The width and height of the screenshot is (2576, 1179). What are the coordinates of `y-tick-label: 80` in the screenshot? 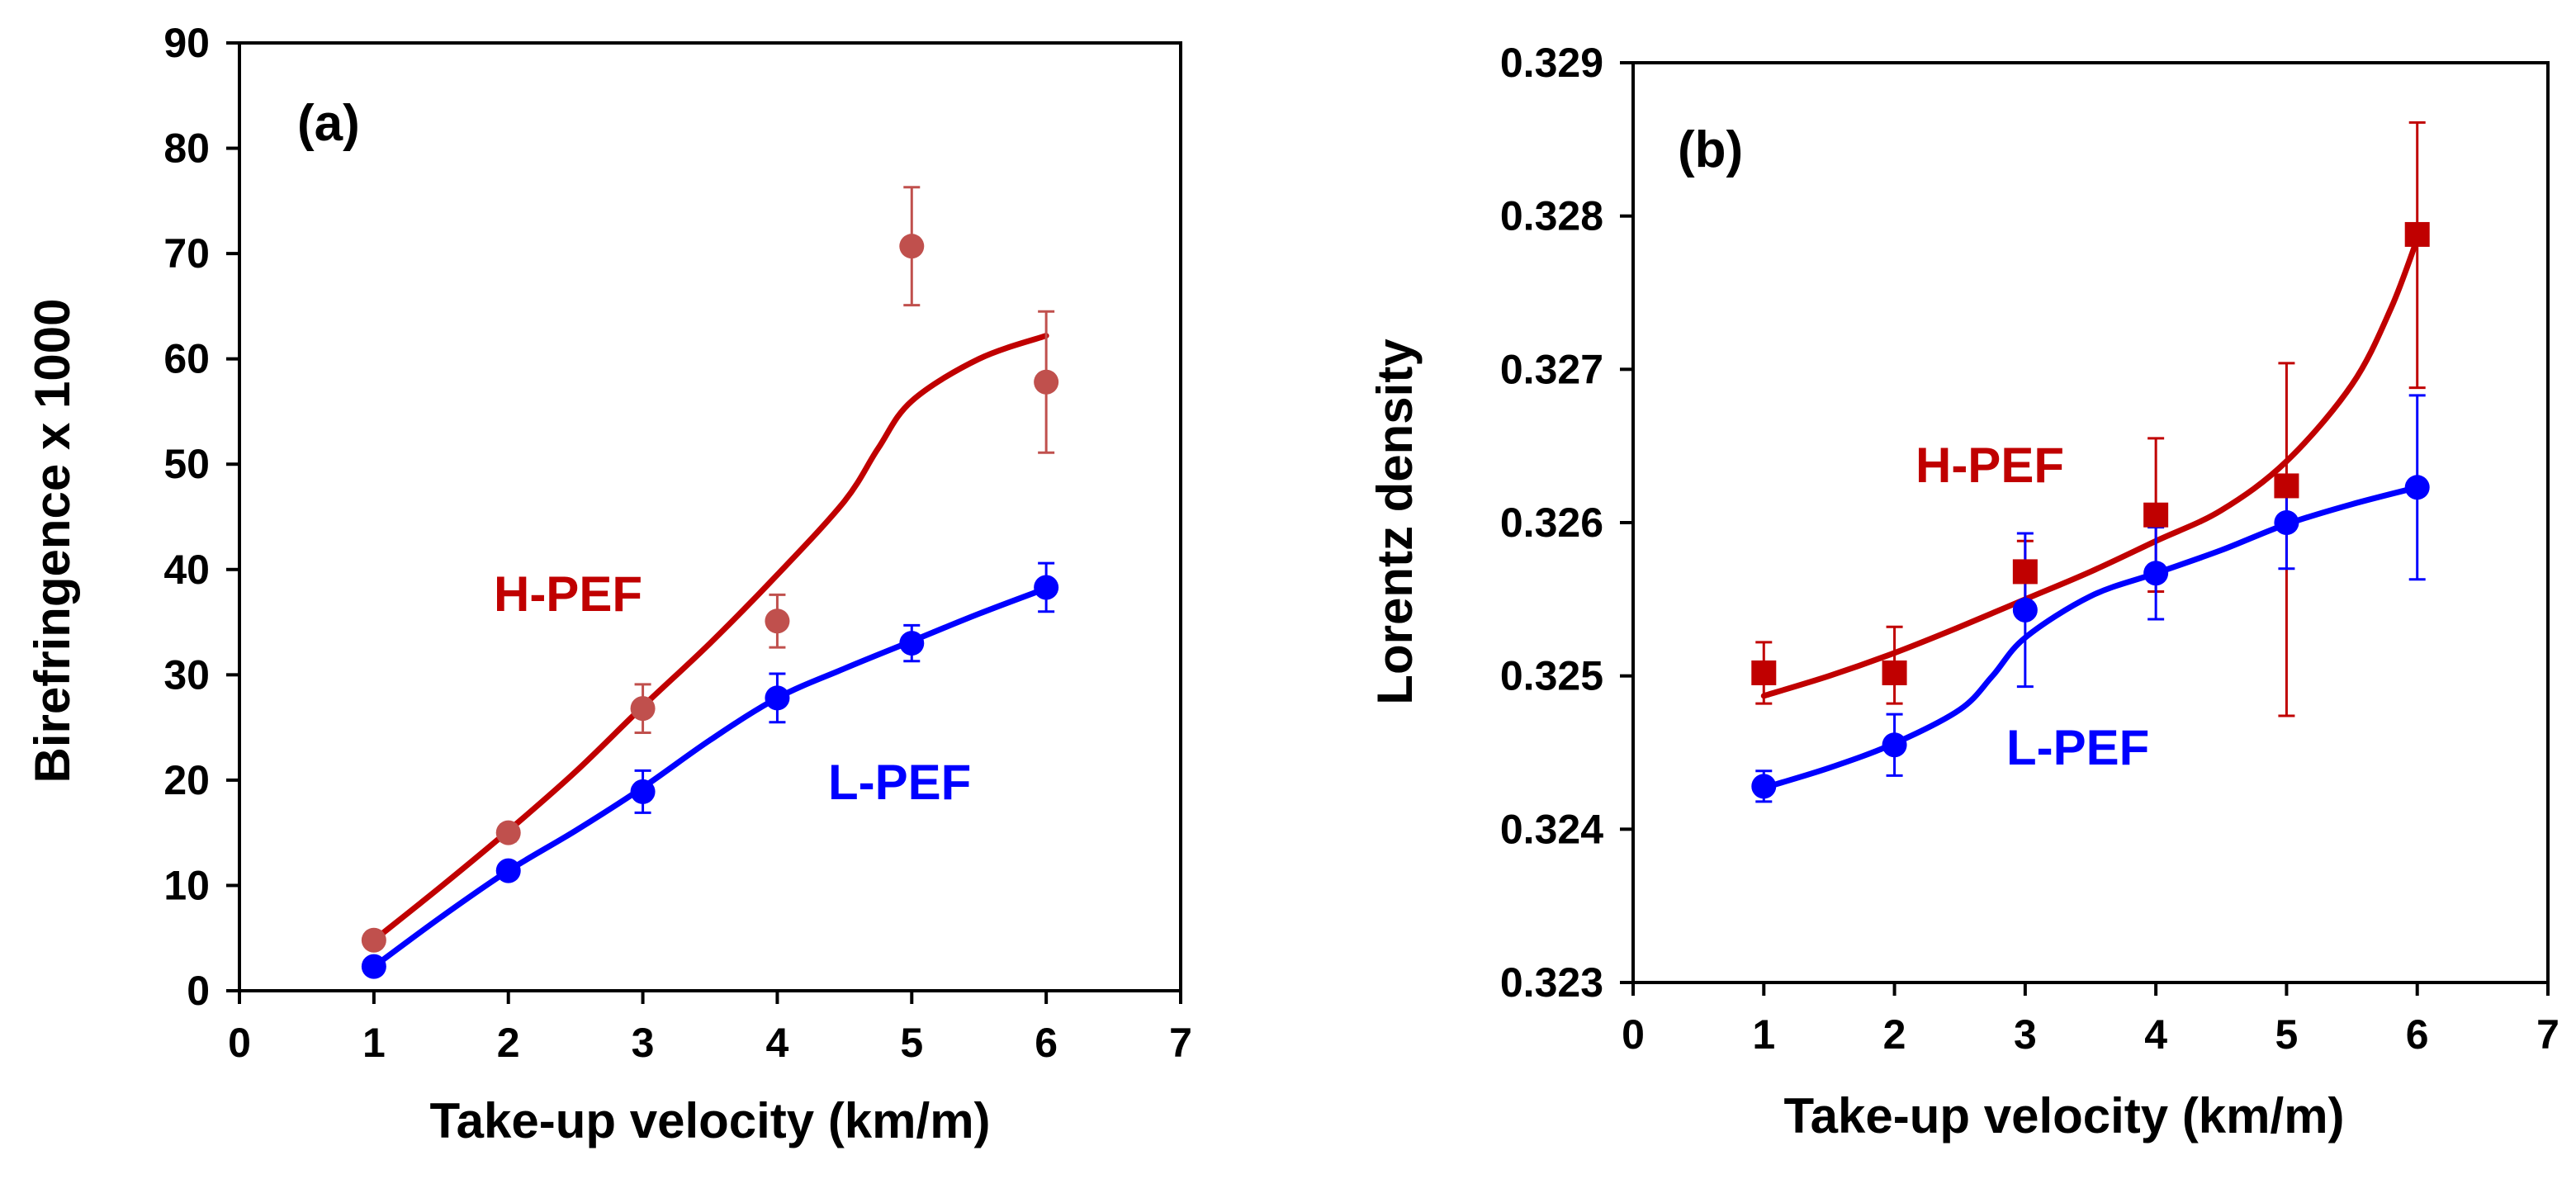 It's located at (186, 148).